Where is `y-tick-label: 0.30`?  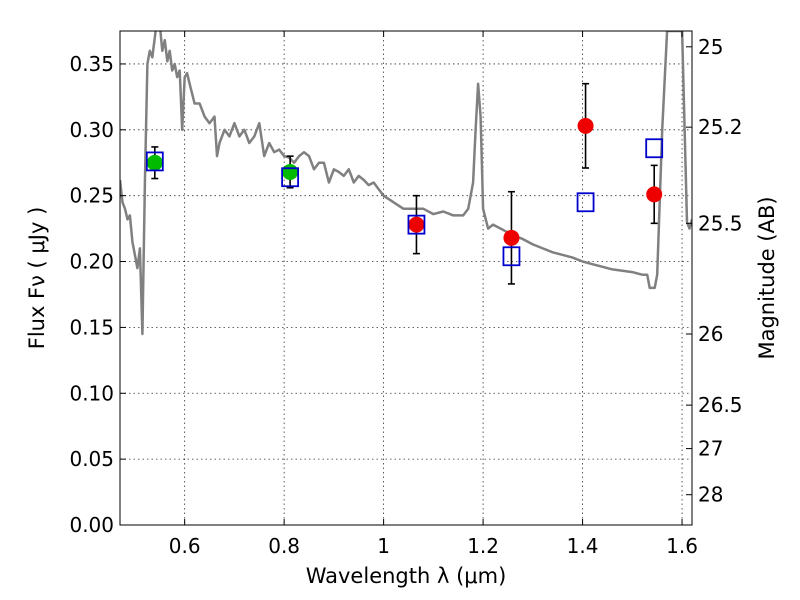
y-tick-label: 0.30 is located at coordinates (91, 130).